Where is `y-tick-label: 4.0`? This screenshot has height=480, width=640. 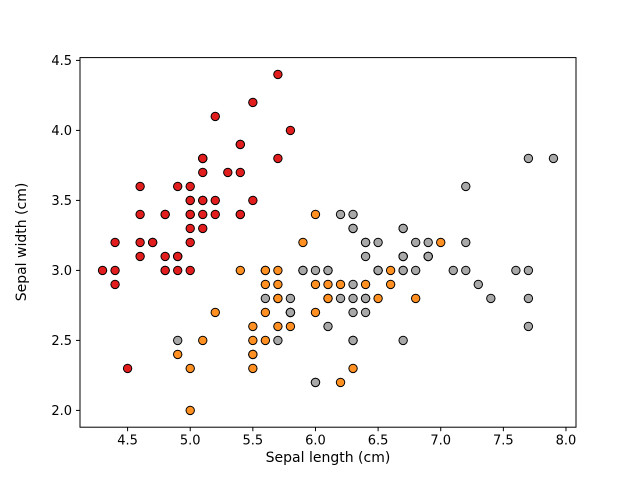
y-tick-label: 4.0 is located at coordinates (61, 131).